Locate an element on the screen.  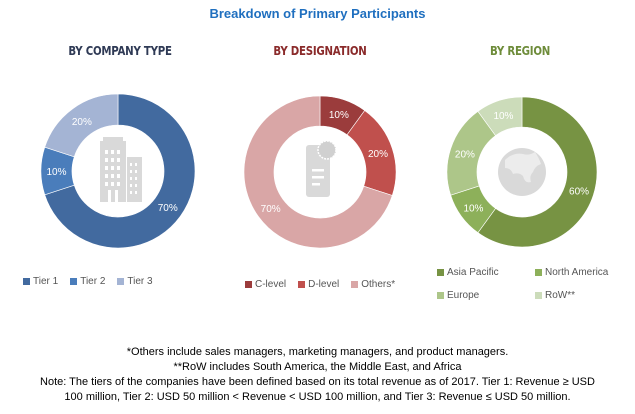
legend-item-row: RoW** is located at coordinates (584, 295).